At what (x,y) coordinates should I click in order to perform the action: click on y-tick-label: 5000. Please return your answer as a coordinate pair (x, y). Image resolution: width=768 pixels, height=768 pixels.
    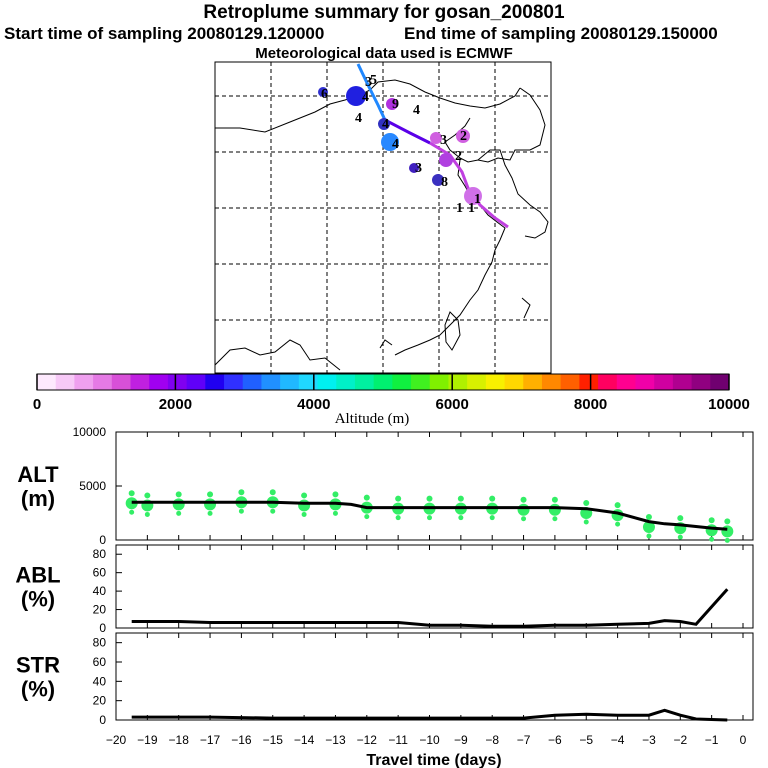
    Looking at the image, I should click on (92, 486).